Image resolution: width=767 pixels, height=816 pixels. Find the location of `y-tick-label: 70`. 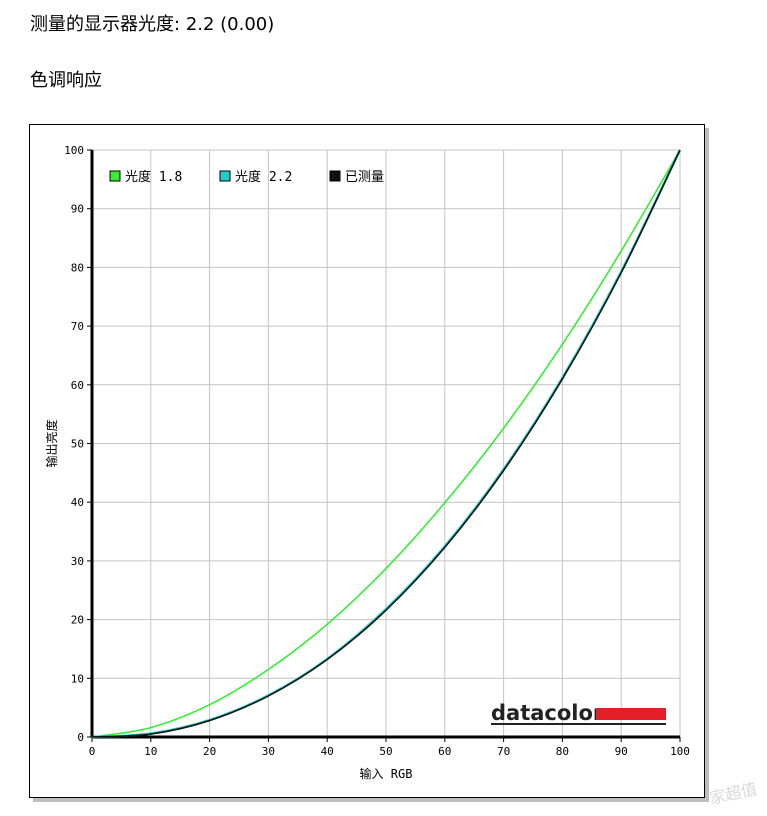

y-tick-label: 70 is located at coordinates (77, 326).